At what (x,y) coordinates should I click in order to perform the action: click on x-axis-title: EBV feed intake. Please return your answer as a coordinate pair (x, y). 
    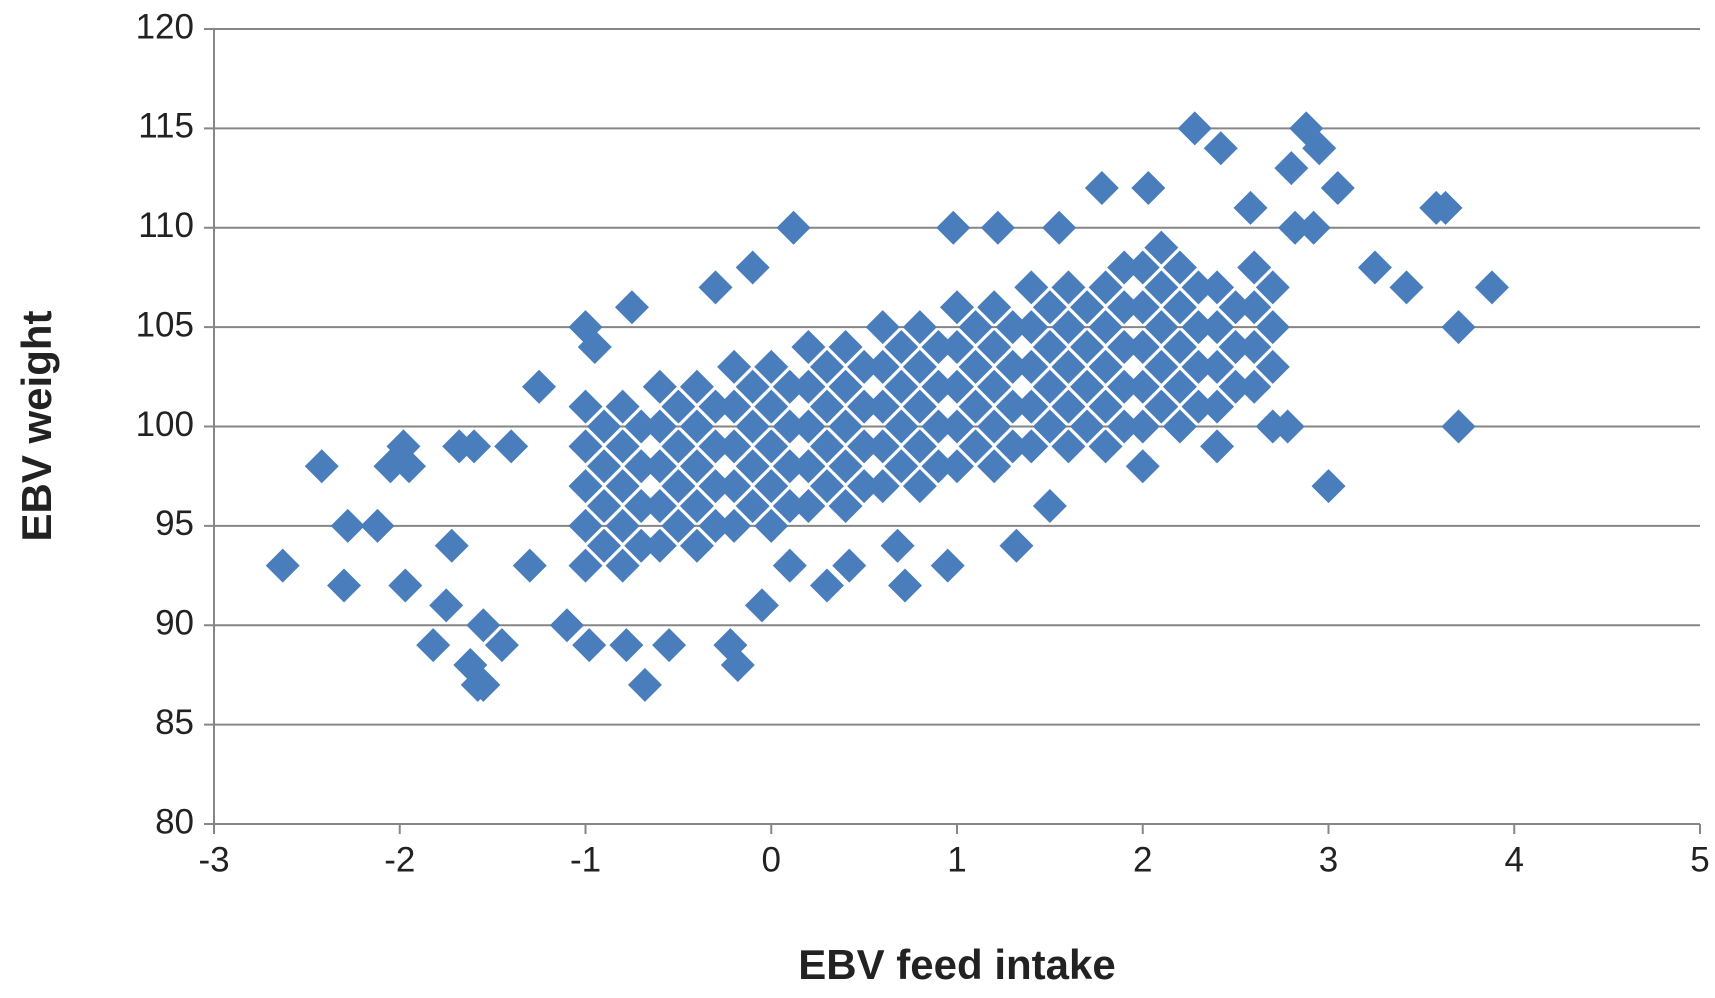
    Looking at the image, I should click on (956, 964).